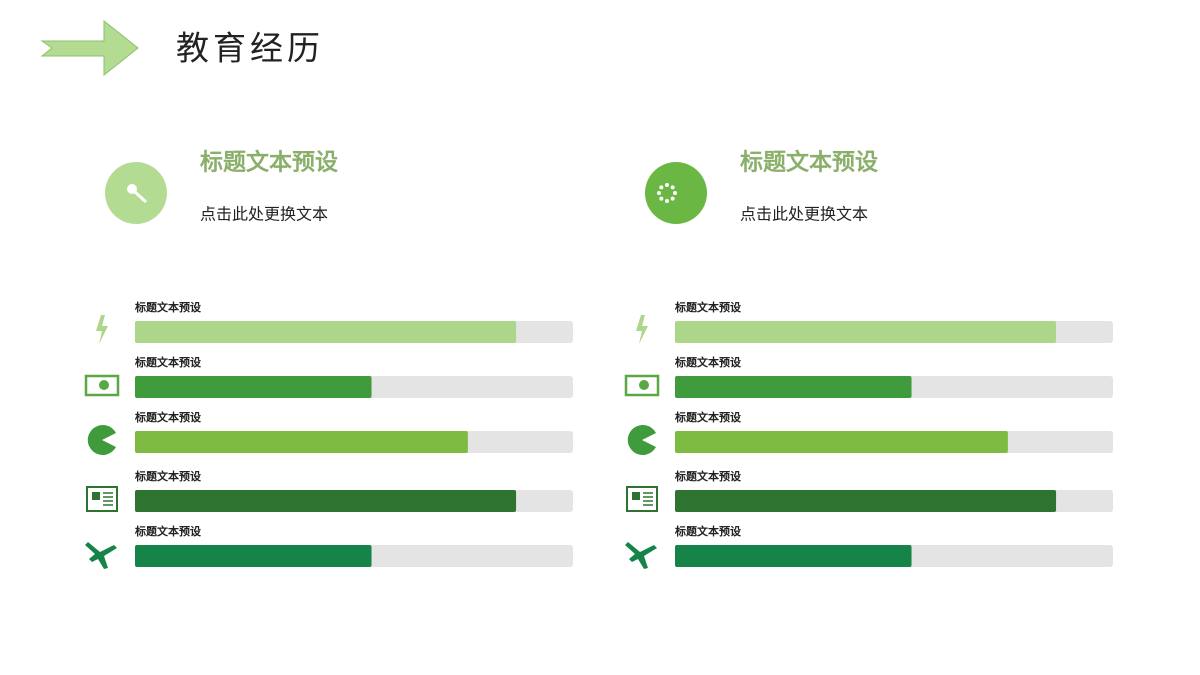 The height and width of the screenshot is (675, 1200). I want to click on key-icon, so click(132, 189).